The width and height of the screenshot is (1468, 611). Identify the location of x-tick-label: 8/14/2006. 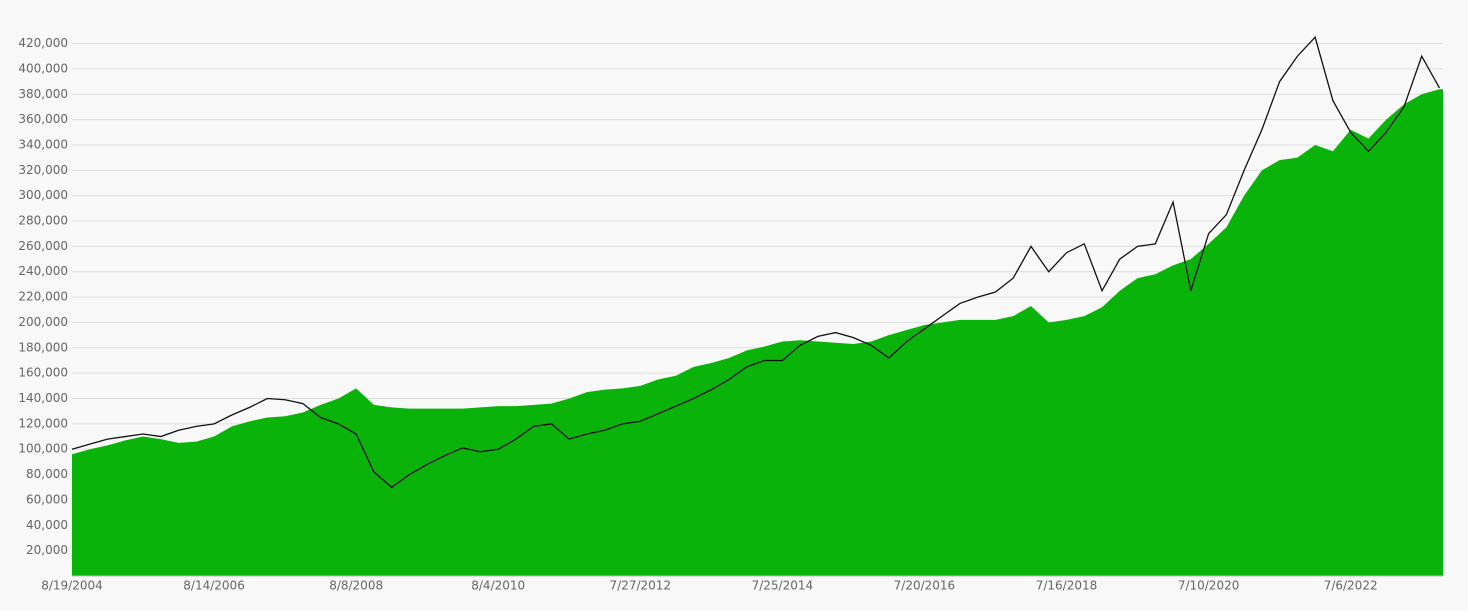
(214, 586).